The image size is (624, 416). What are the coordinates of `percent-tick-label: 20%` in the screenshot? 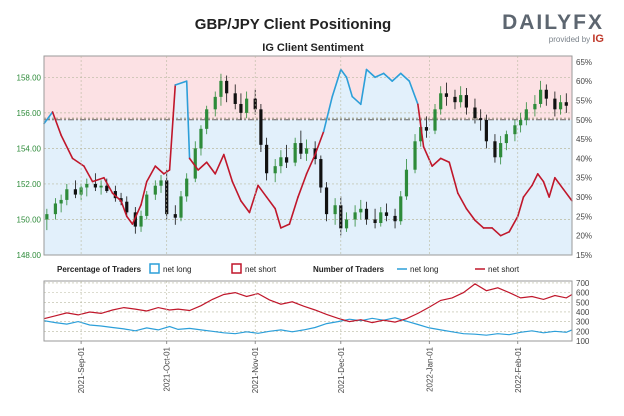 It's located at (584, 236).